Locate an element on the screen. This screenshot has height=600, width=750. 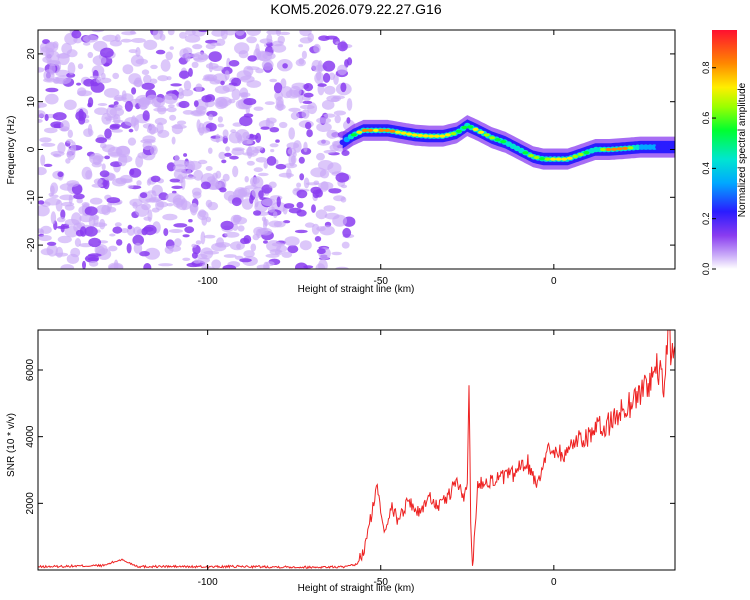
spectrogram-x-tick-label: -100 is located at coordinates (208, 281).